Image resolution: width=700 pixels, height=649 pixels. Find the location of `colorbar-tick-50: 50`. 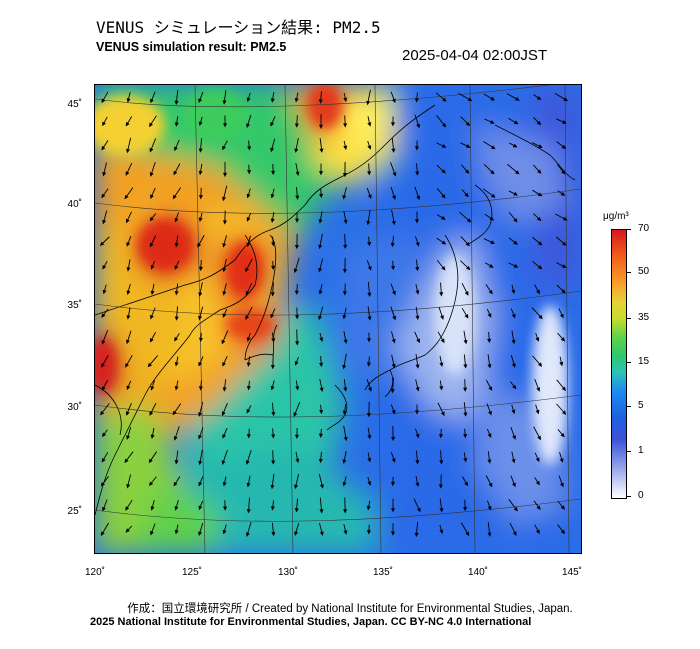

colorbar-tick-50: 50 is located at coordinates (644, 271).